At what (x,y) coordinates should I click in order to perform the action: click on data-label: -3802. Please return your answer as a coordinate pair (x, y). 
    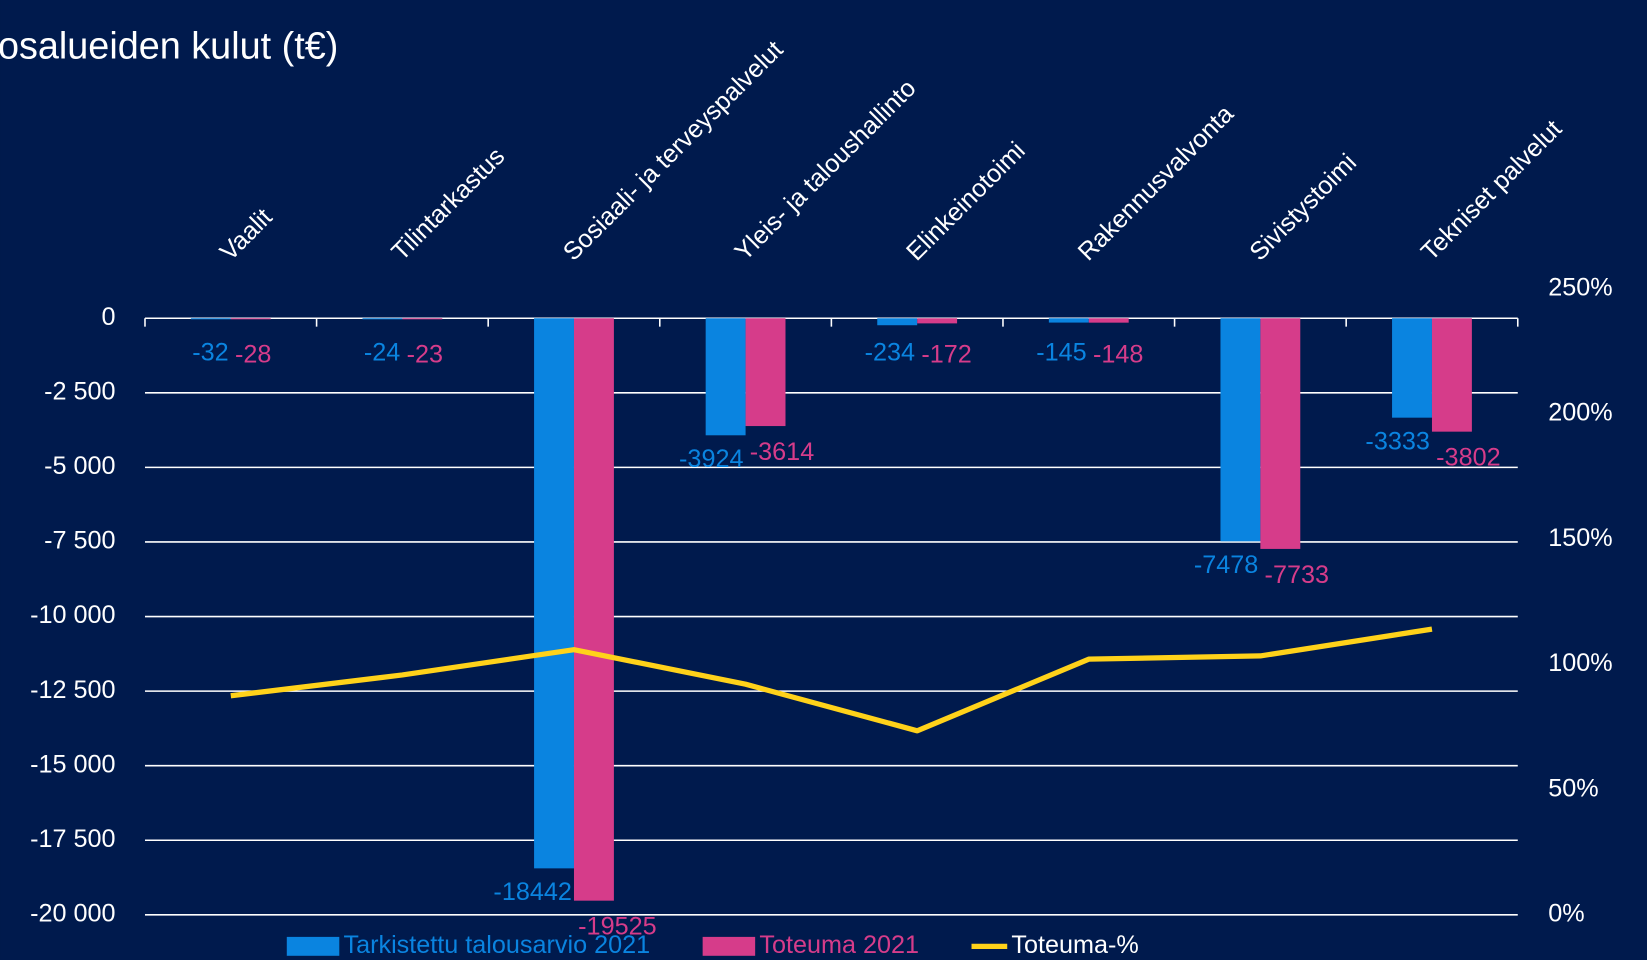
    Looking at the image, I should click on (1468, 458).